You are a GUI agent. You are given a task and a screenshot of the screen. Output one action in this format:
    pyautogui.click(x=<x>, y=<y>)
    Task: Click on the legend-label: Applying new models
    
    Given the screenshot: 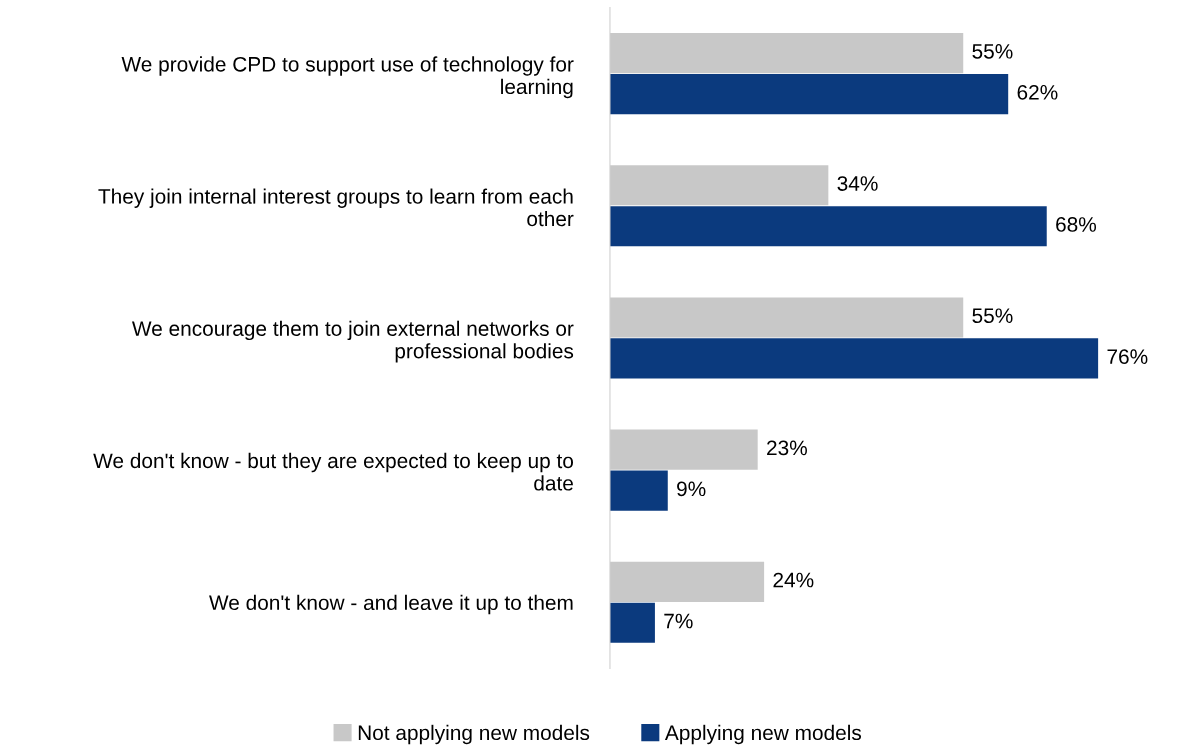 What is the action you would take?
    pyautogui.click(x=763, y=734)
    